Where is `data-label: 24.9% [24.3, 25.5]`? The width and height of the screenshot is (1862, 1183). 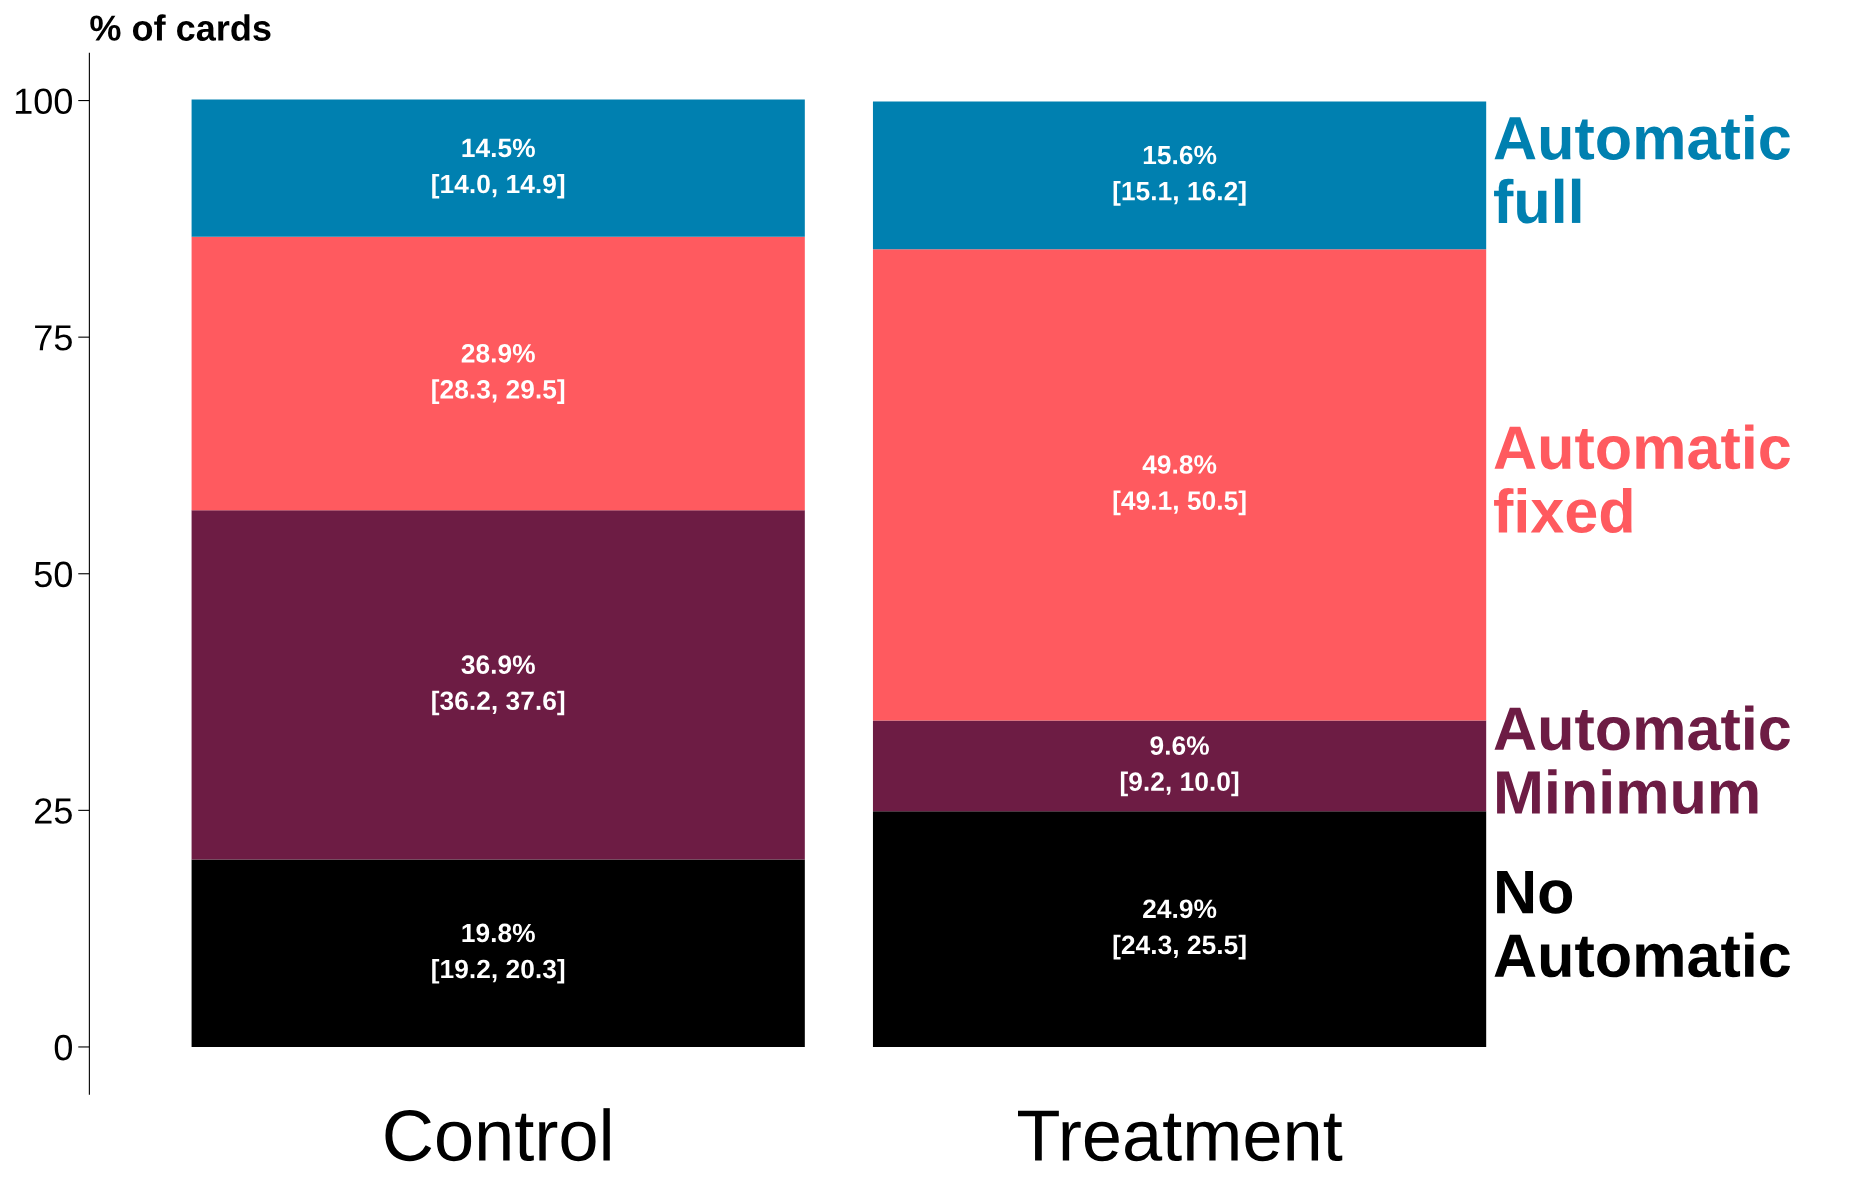 data-label: 24.9% [24.3, 25.5] is located at coordinates (1179, 929).